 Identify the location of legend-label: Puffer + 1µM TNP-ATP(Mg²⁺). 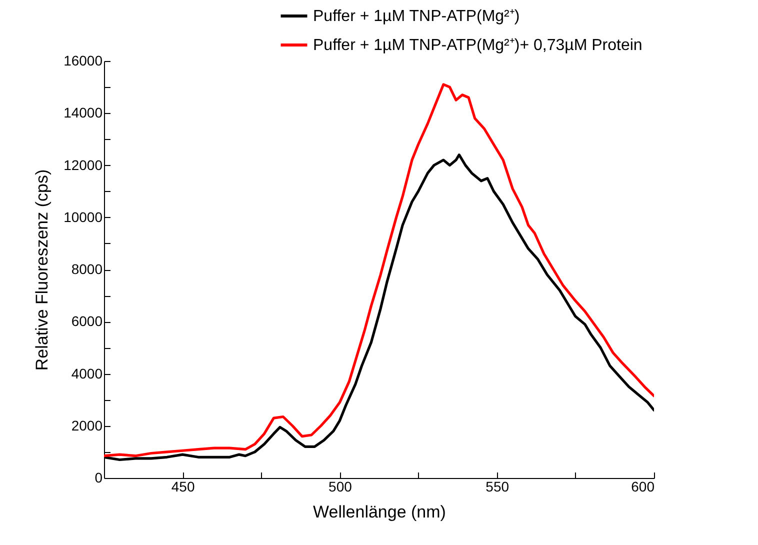
(416, 16).